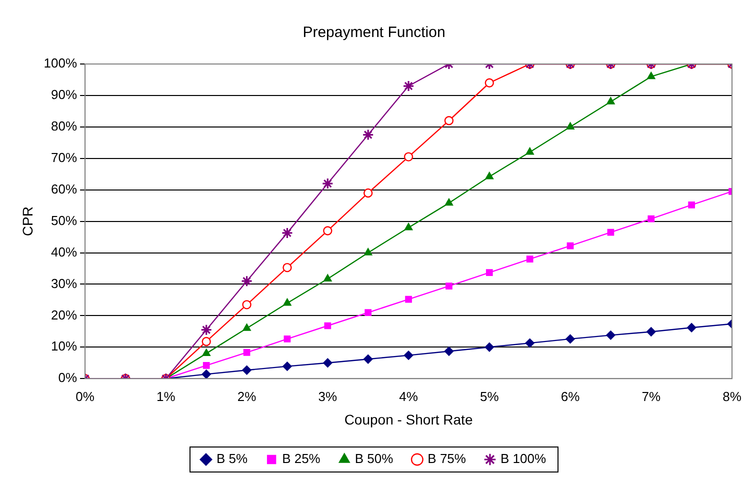 The height and width of the screenshot is (490, 746). I want to click on y-tick-label: 70%, so click(64, 157).